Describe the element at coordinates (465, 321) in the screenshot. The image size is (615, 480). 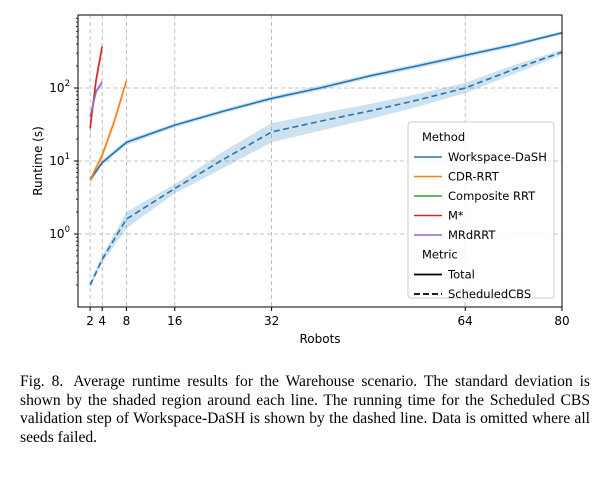
I see `x-tick-label: 64` at that location.